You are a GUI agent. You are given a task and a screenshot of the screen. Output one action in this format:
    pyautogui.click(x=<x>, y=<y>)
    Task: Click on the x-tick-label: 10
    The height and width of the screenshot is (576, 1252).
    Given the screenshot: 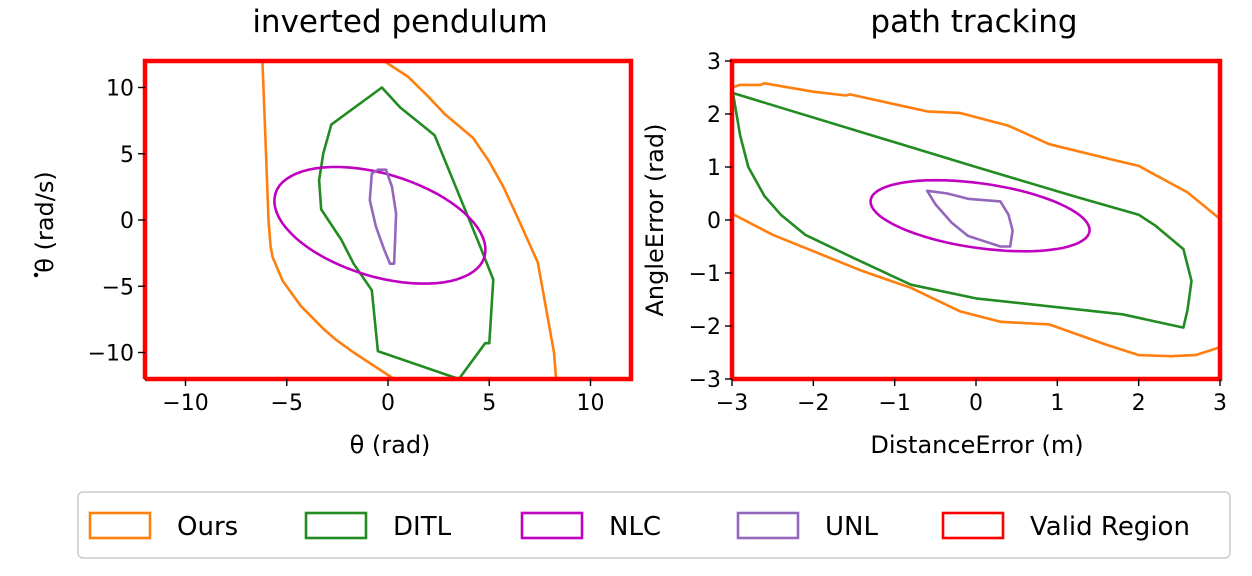 What is the action you would take?
    pyautogui.click(x=591, y=403)
    